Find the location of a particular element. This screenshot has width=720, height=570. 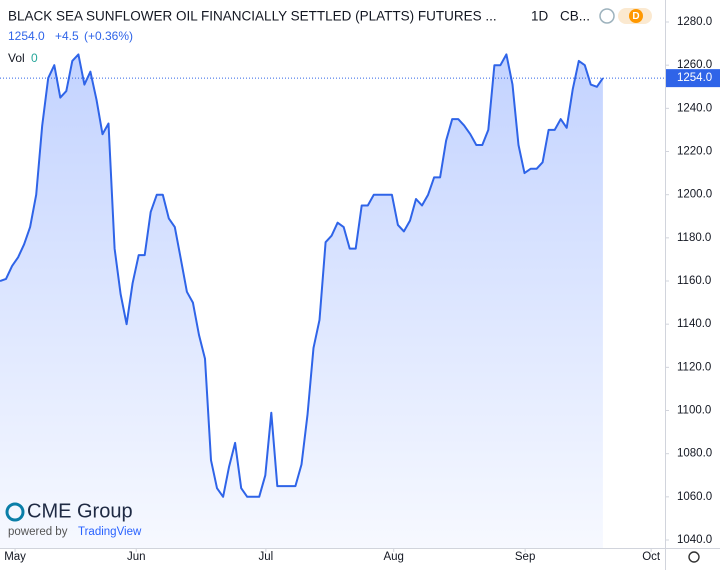

change-pct: (+0.36%) is located at coordinates (108, 36).